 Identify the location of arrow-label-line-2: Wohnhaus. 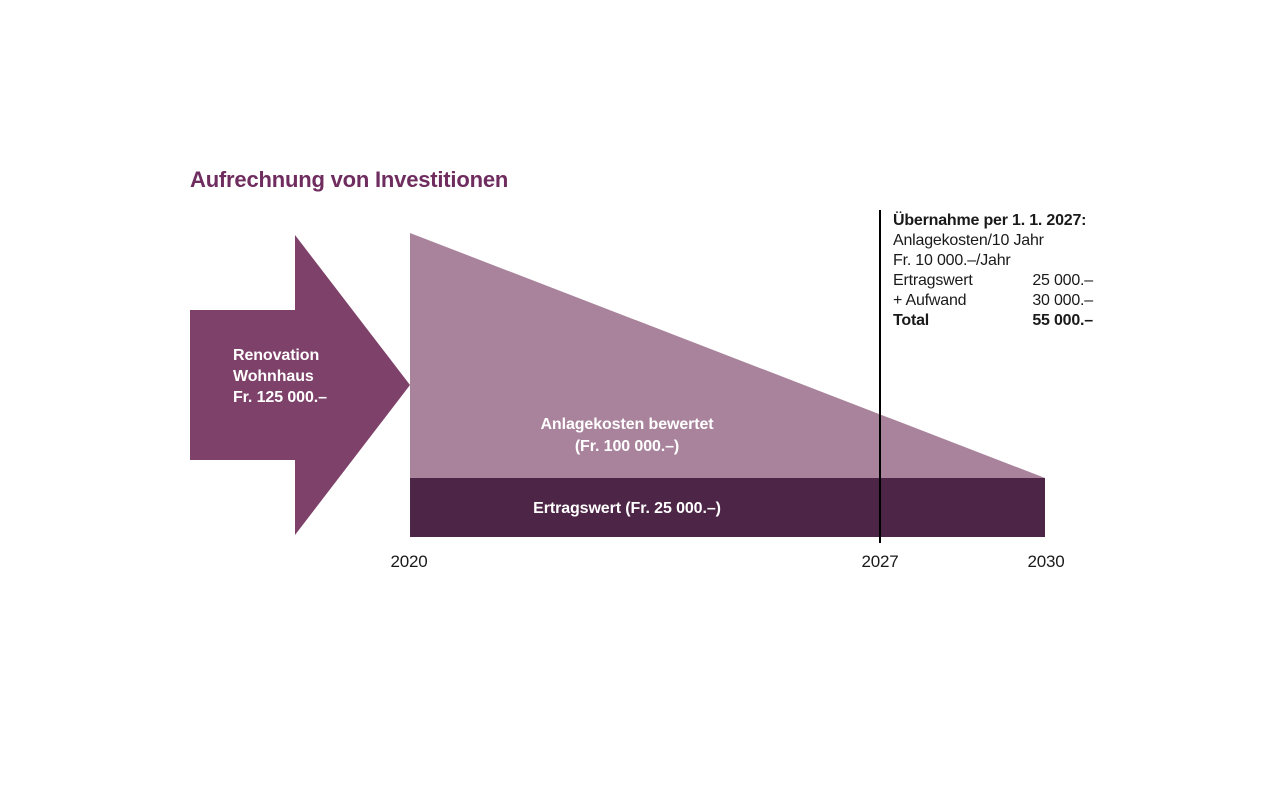
(273, 376).